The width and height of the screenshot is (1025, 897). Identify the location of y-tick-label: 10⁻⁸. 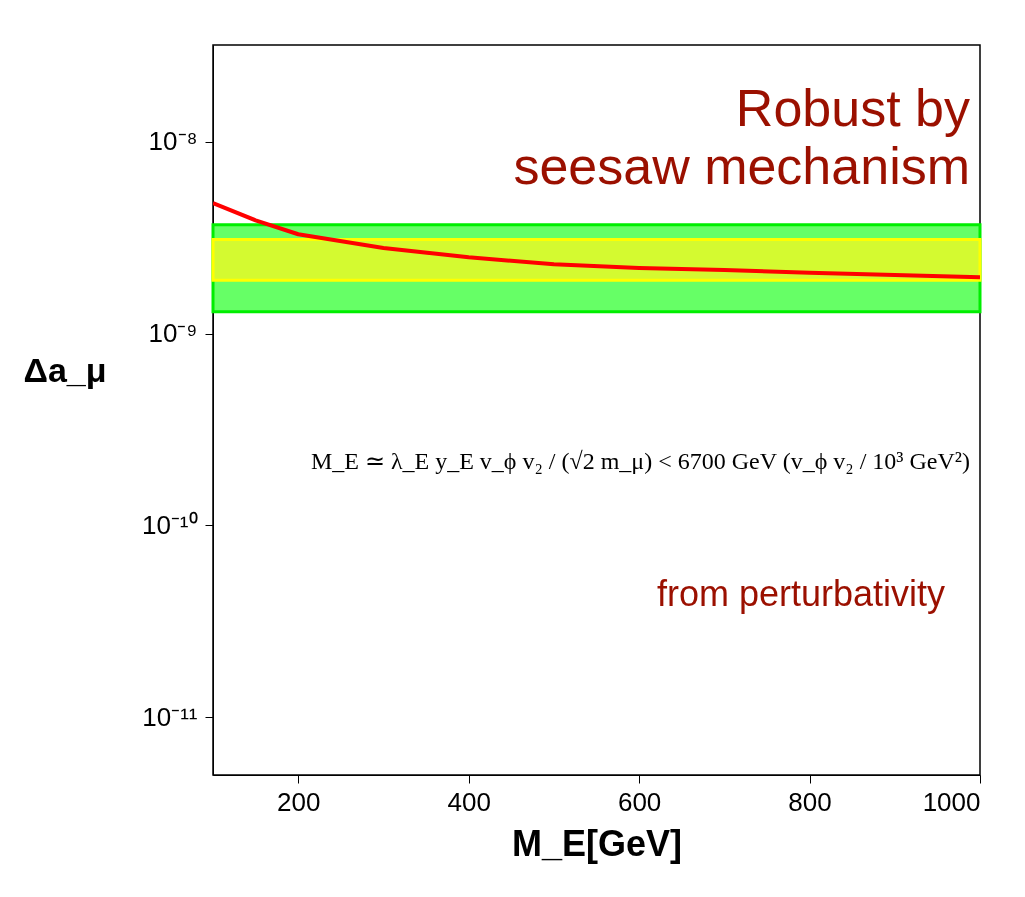
(173, 141).